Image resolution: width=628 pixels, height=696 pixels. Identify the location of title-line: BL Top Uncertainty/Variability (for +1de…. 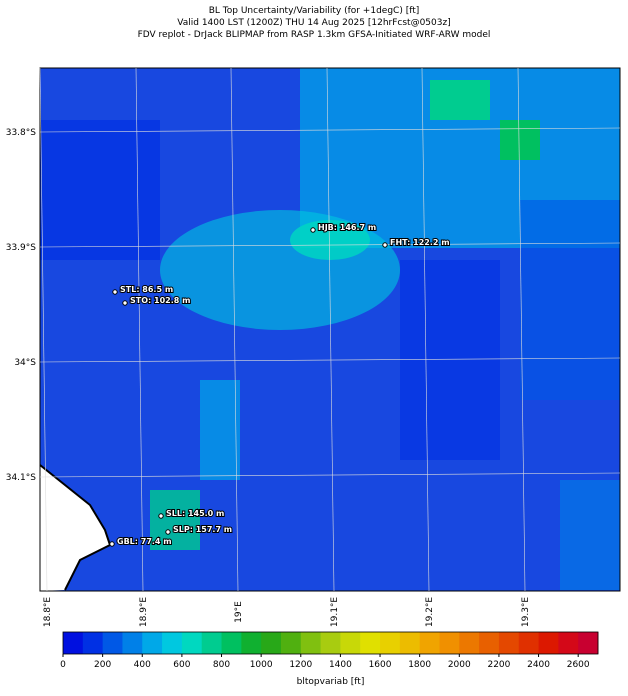
(314, 11).